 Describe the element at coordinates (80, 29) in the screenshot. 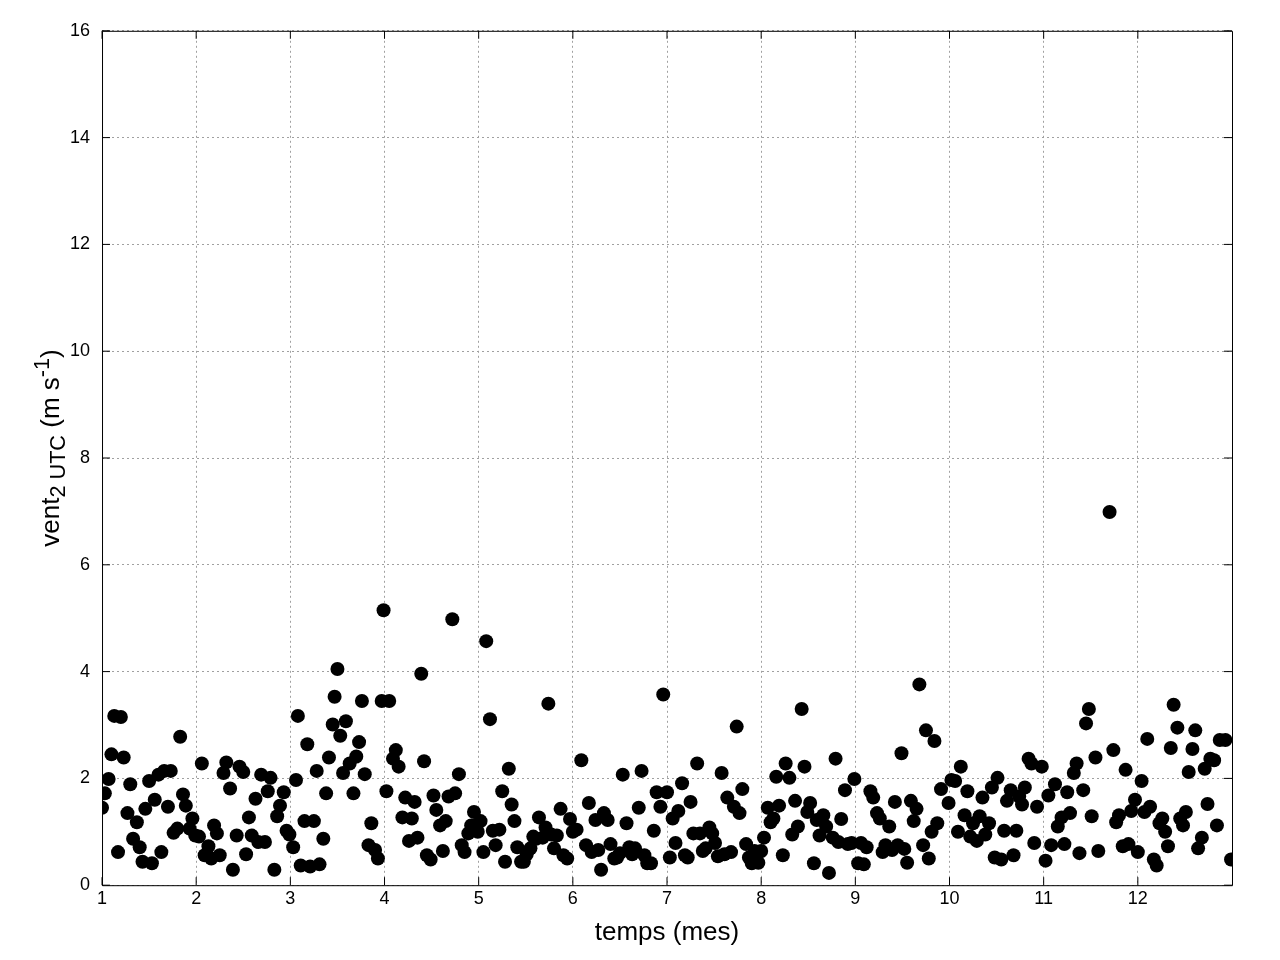

I see `y-tick-label: 16` at that location.